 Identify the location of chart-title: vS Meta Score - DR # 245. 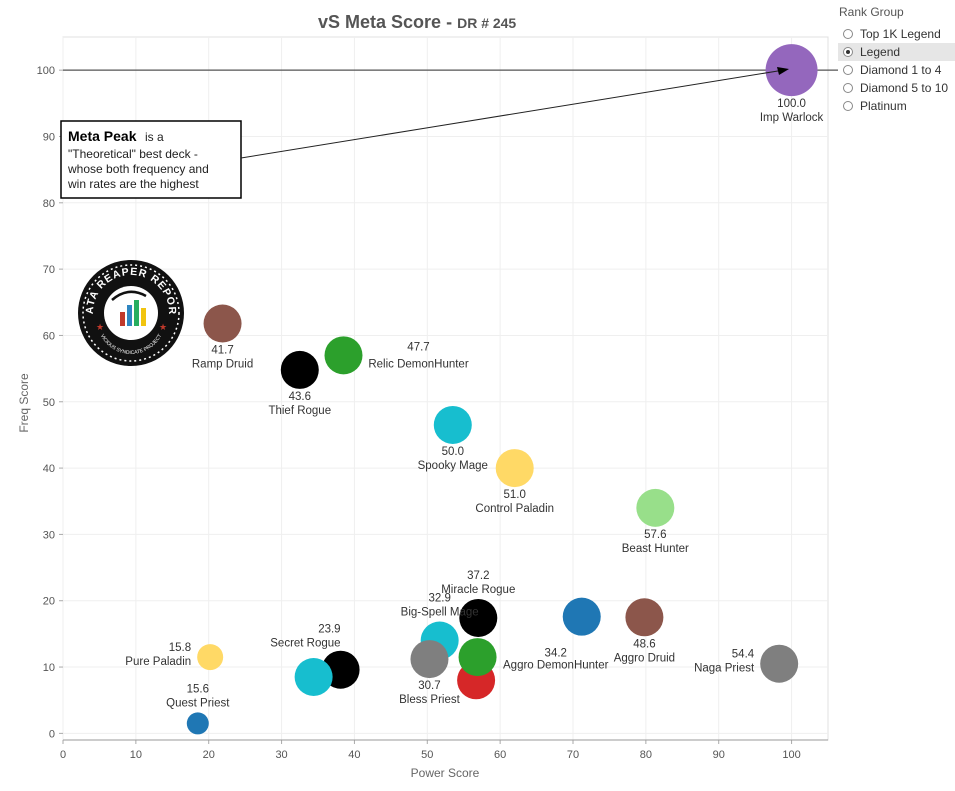
(417, 22).